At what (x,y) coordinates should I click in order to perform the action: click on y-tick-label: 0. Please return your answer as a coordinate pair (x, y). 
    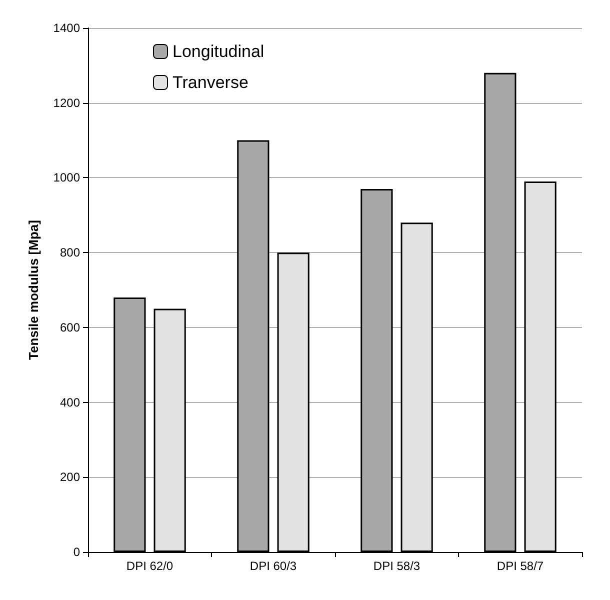
    Looking at the image, I should click on (76, 552).